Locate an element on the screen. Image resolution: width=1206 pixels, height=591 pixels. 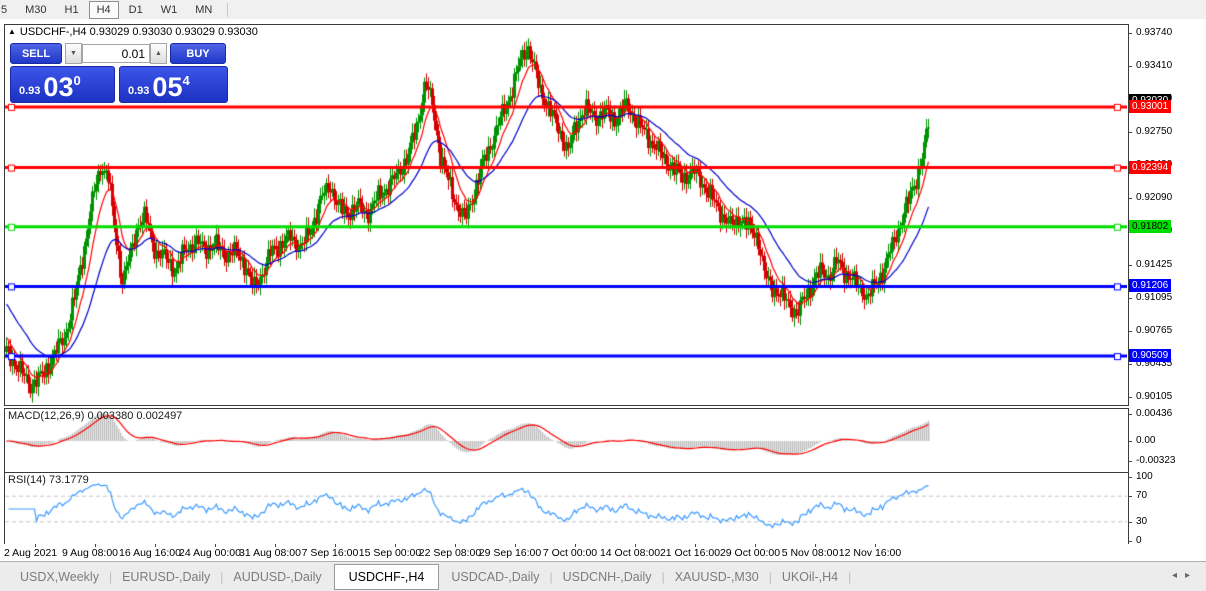
volume-input is located at coordinates (116, 53).